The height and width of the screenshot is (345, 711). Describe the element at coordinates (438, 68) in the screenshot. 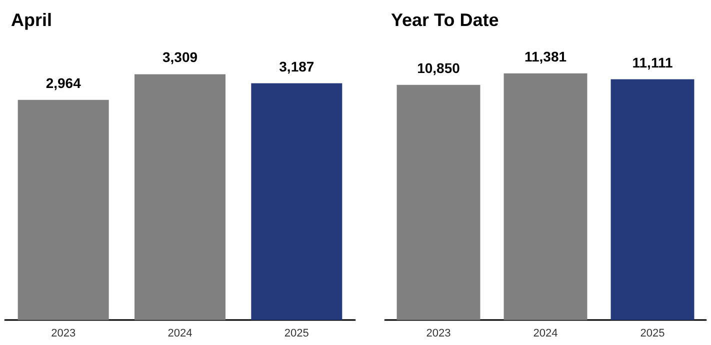

I see `data-label: 10,850` at that location.